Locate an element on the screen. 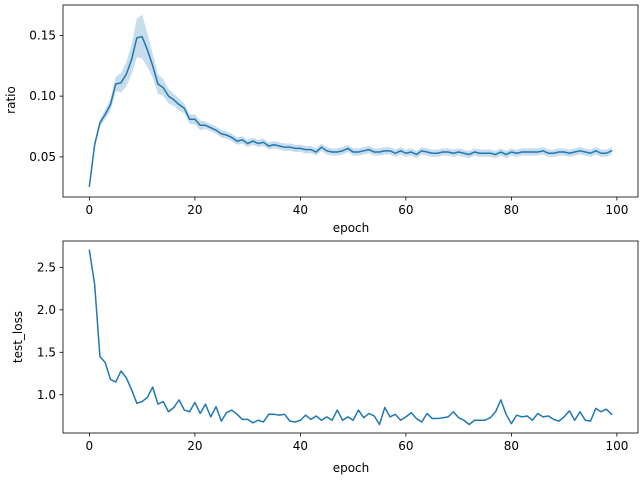  test-loss-x-tick-label: 60 is located at coordinates (405, 446).